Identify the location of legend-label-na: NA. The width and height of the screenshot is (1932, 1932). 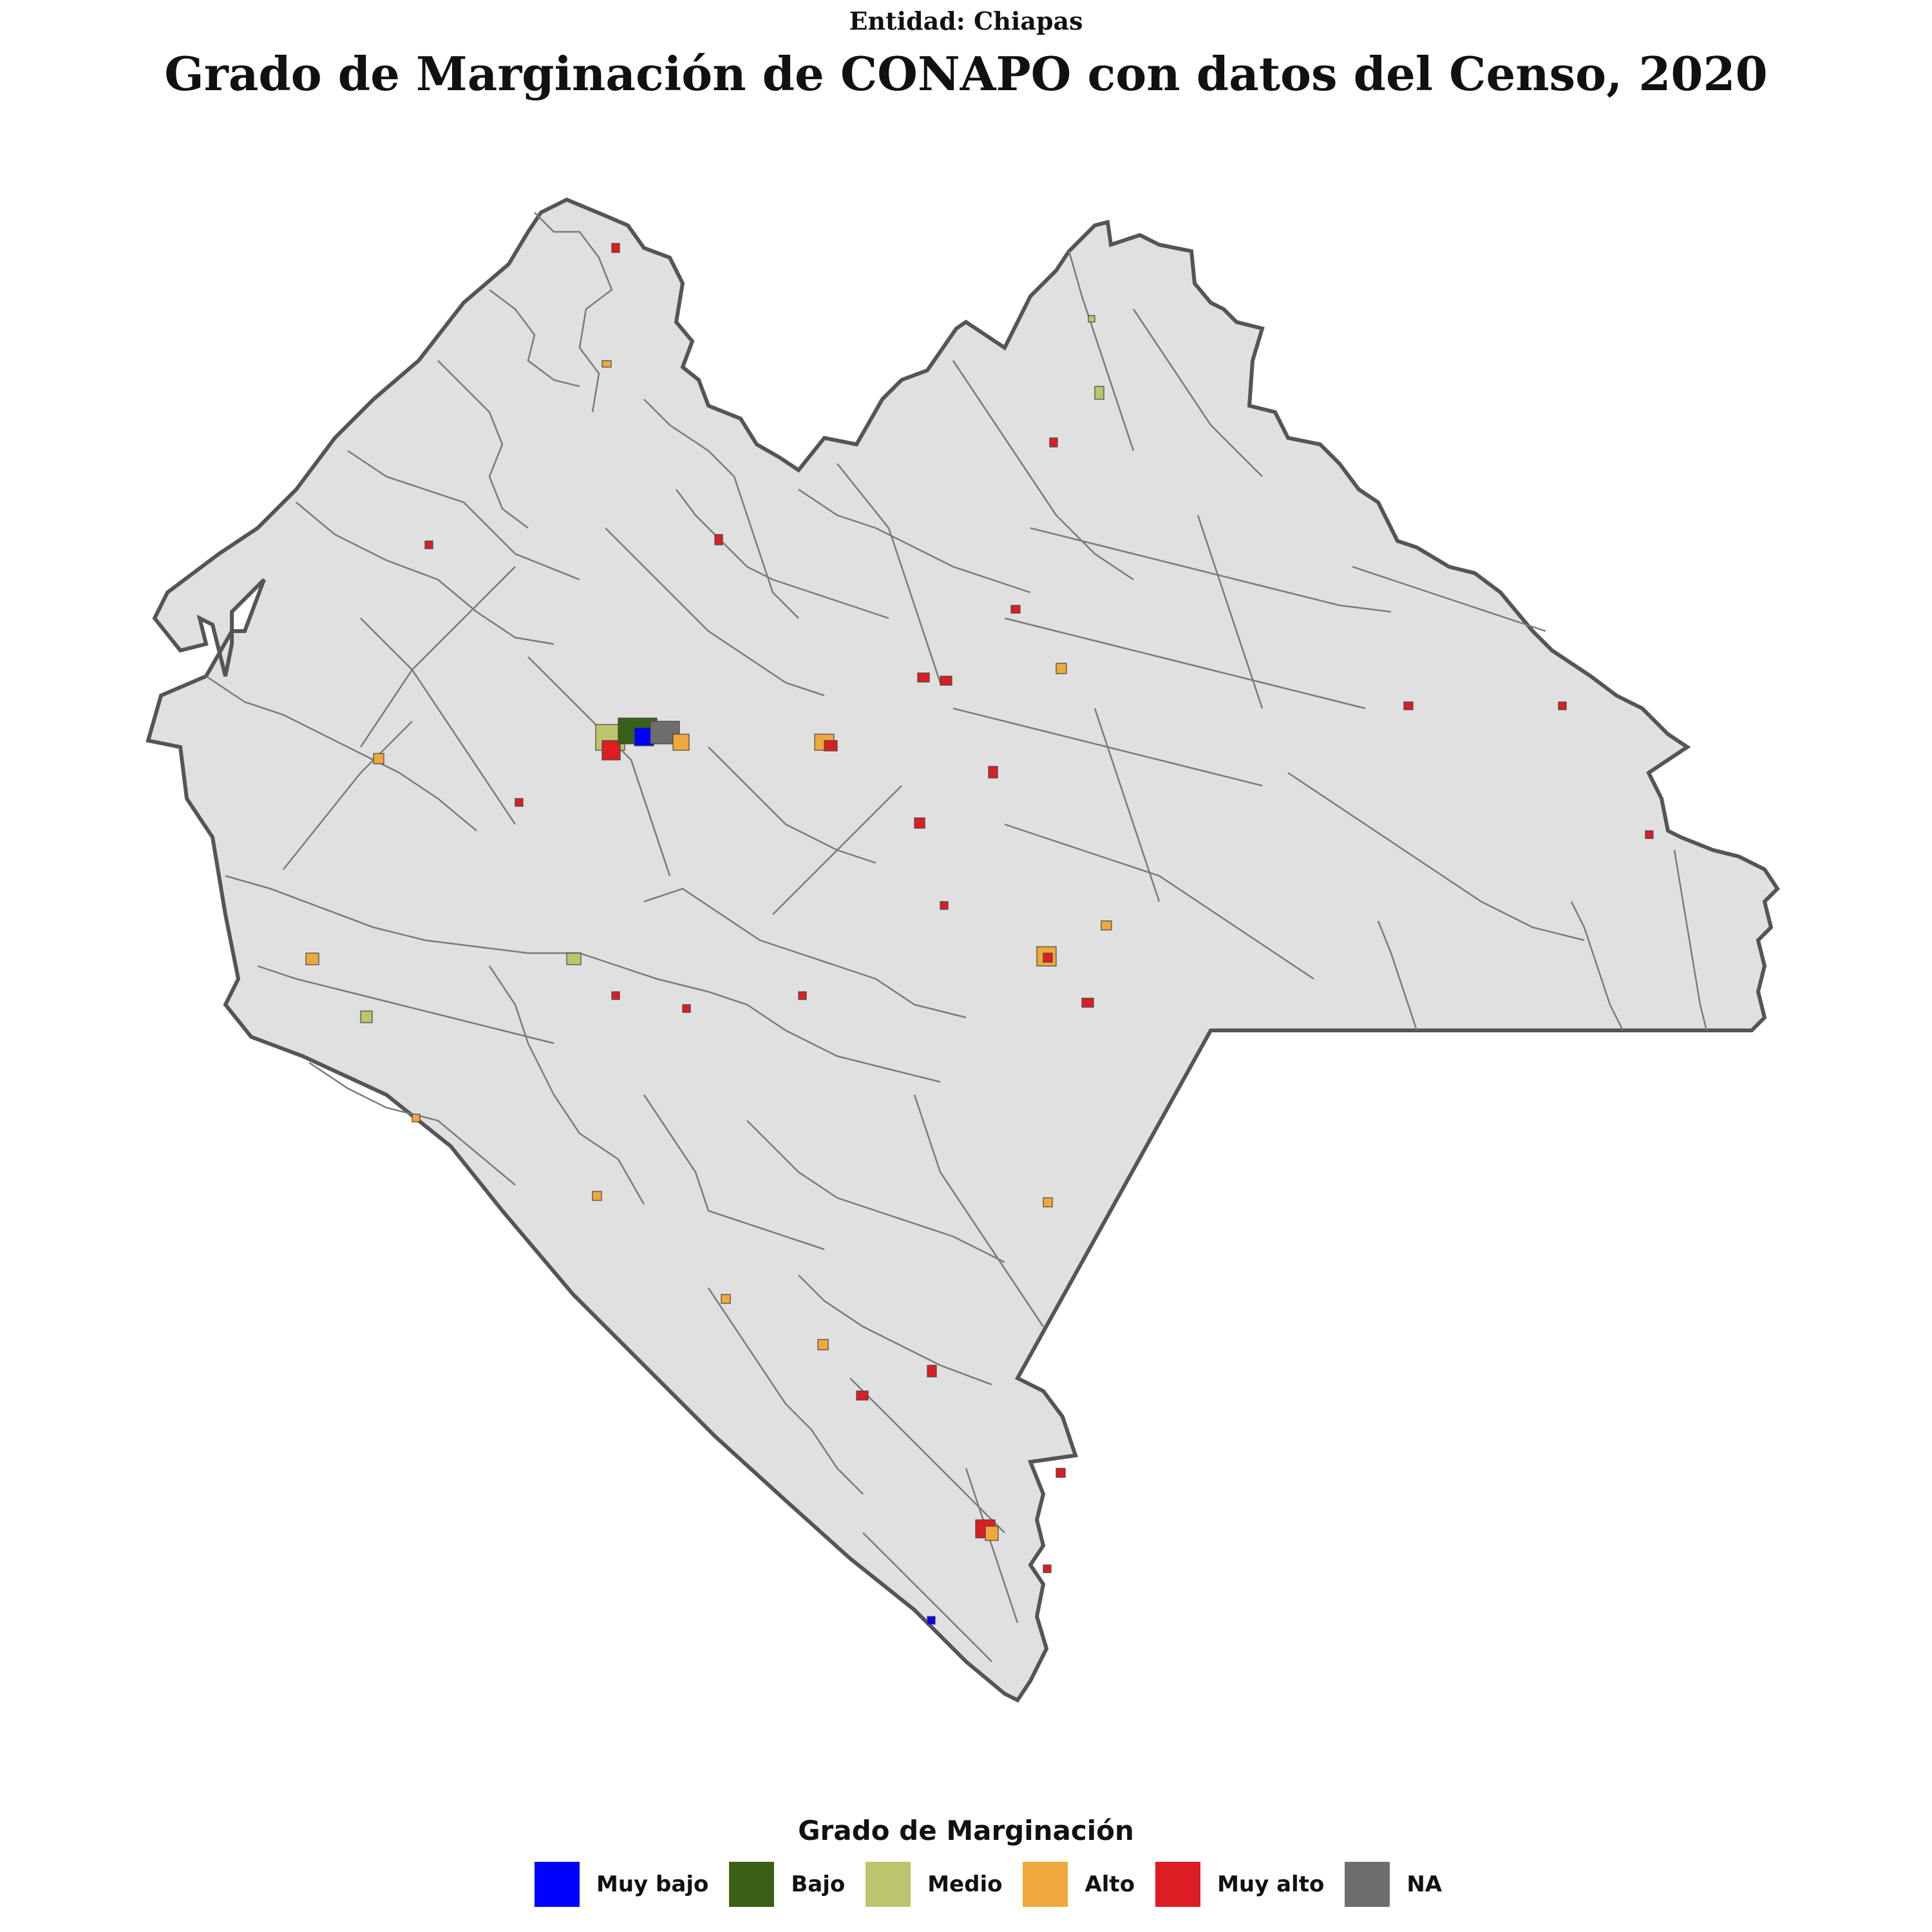
(1424, 1884).